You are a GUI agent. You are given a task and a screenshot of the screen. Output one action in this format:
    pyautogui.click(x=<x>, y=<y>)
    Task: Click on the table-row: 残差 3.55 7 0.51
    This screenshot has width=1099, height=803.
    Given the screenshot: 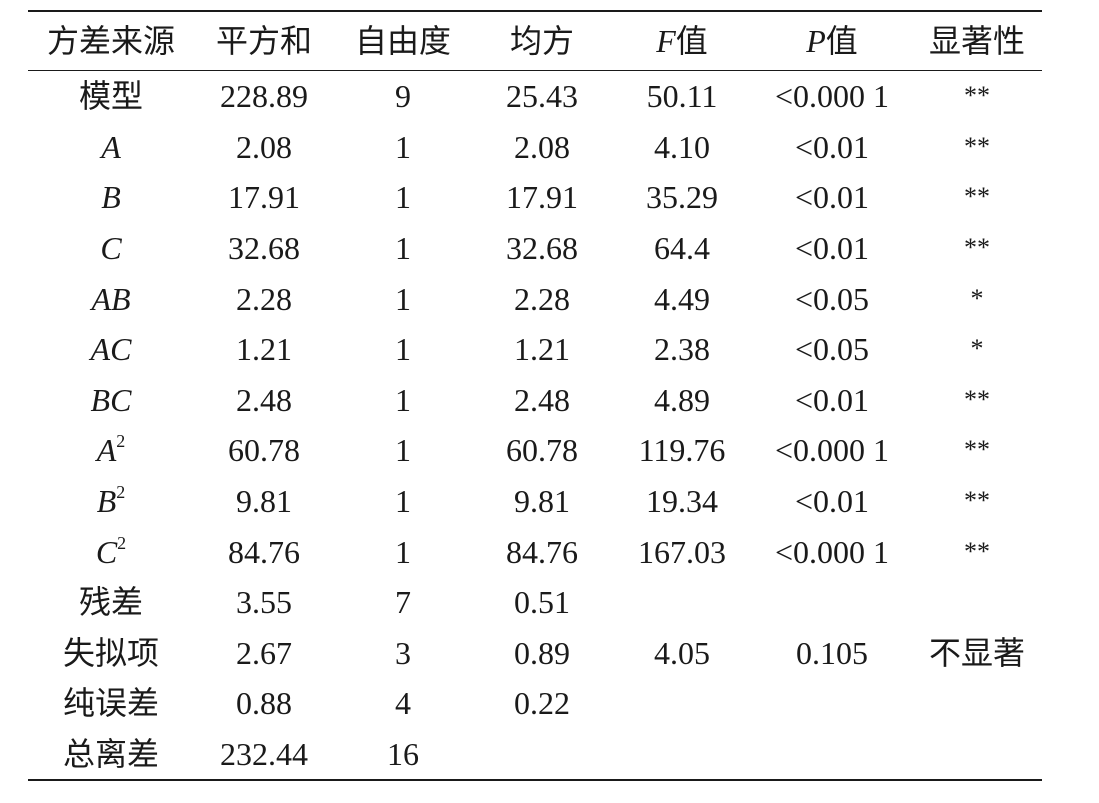 What is the action you would take?
    pyautogui.click(x=535, y=602)
    